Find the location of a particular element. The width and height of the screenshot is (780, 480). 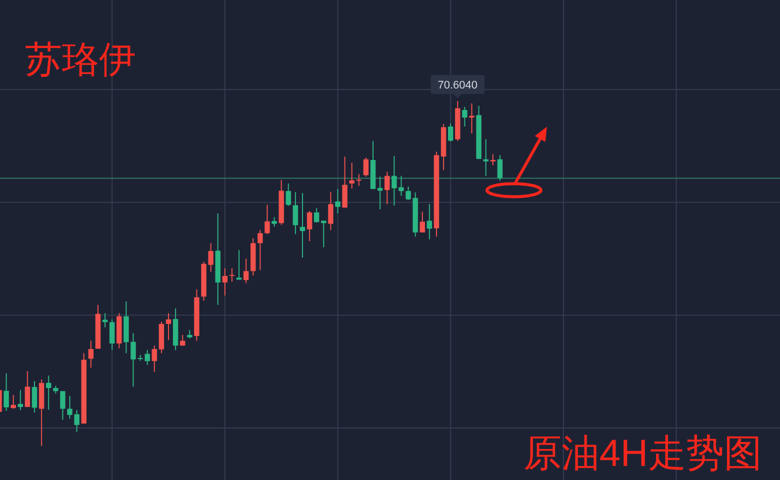

text: 原油4H走势图 is located at coordinates (642, 454).